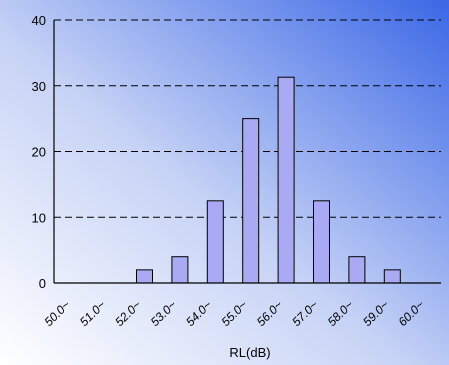  I want to click on y-tick-label: 10, so click(39, 217).